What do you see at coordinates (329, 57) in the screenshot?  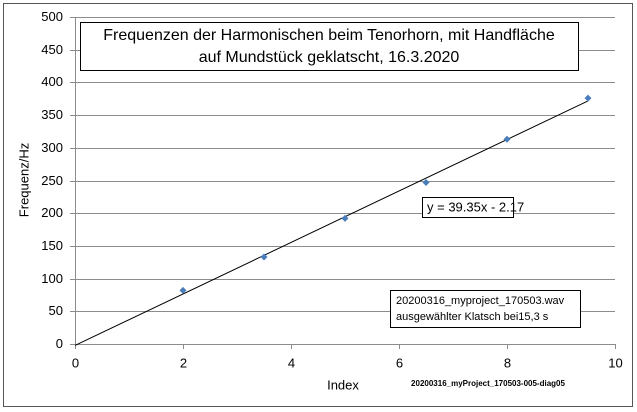 I see `chart-title: auf Mundstück geklatscht, 16.3.2020` at bounding box center [329, 57].